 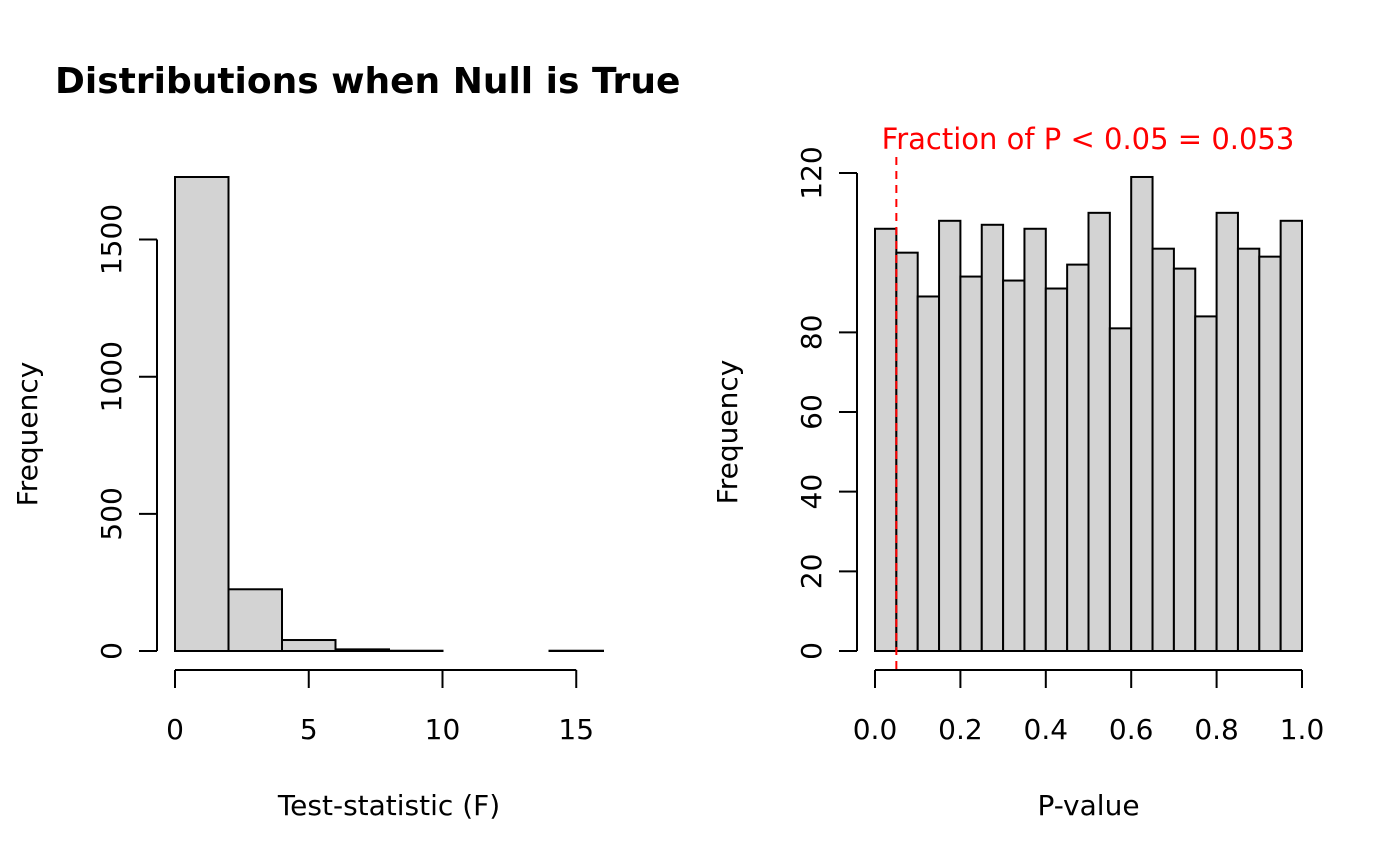 What do you see at coordinates (367, 81) in the screenshot?
I see `chart-title: Distributions when Null is True` at bounding box center [367, 81].